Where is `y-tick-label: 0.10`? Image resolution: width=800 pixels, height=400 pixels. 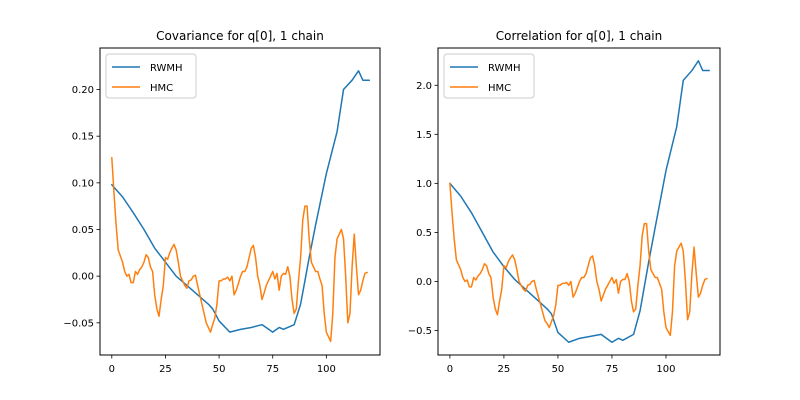
y-tick-label: 0.10 is located at coordinates (83, 183).